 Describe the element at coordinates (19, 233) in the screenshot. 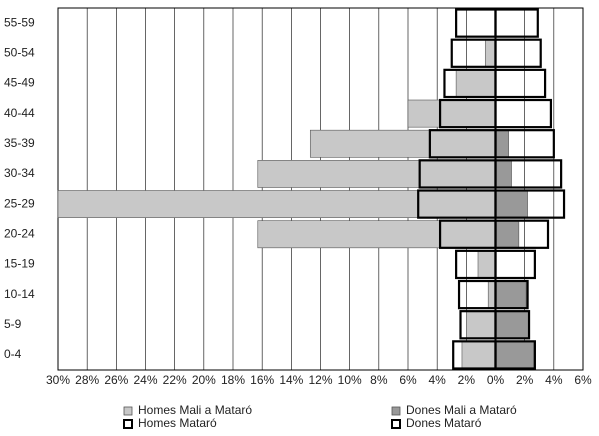

I see `y-tick-label: 20-24` at that location.